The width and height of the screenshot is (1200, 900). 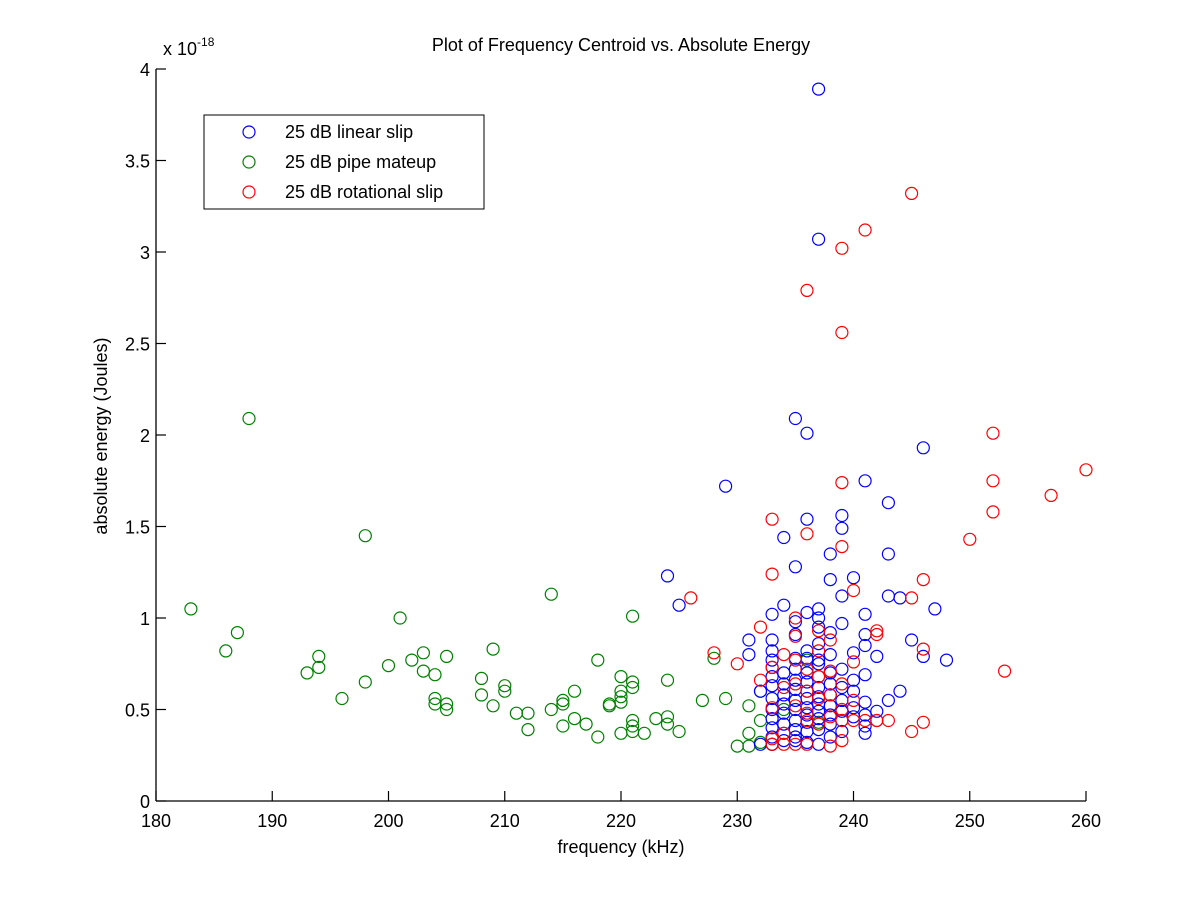 What do you see at coordinates (137, 528) in the screenshot?
I see `y-tick-label: 1.5` at bounding box center [137, 528].